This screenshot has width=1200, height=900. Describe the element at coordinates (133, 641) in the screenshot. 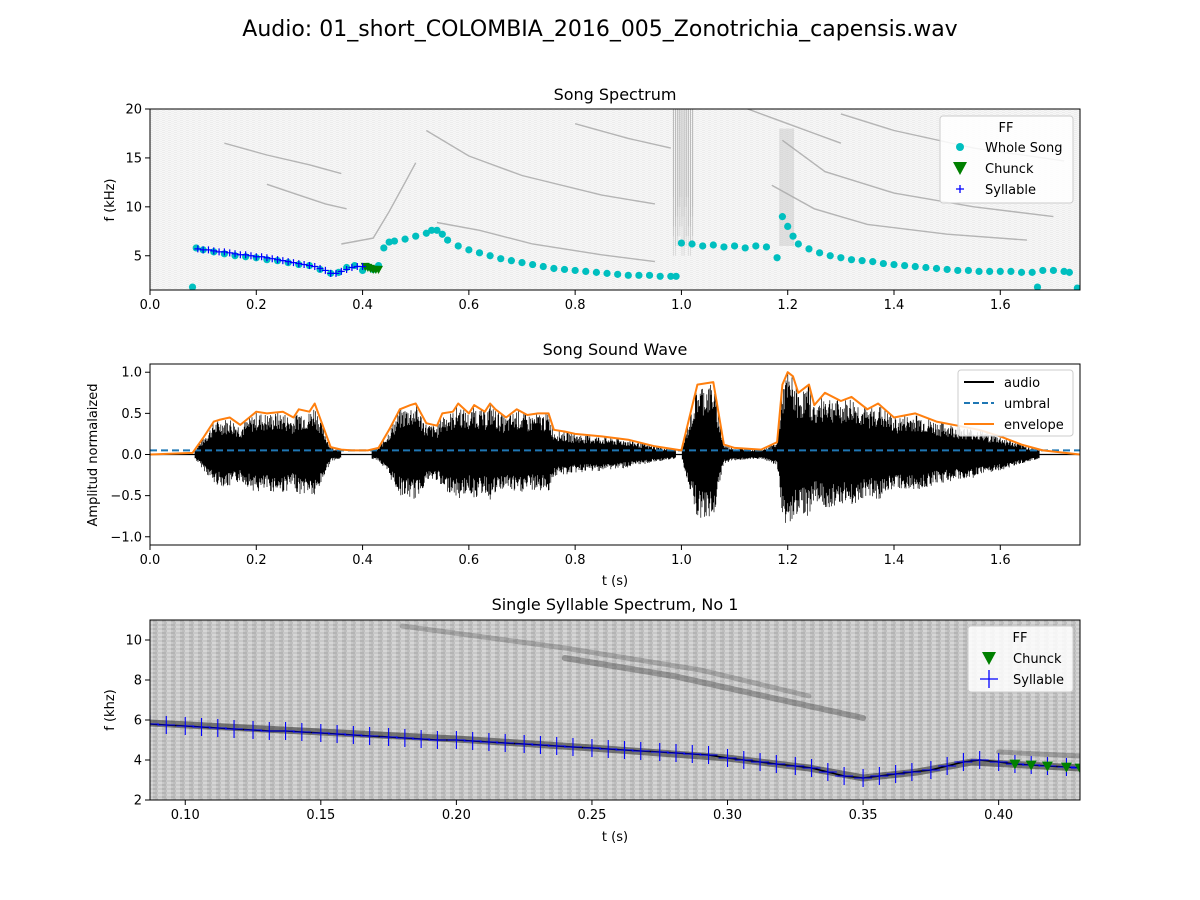

I see `y-tick-label: 10` at that location.